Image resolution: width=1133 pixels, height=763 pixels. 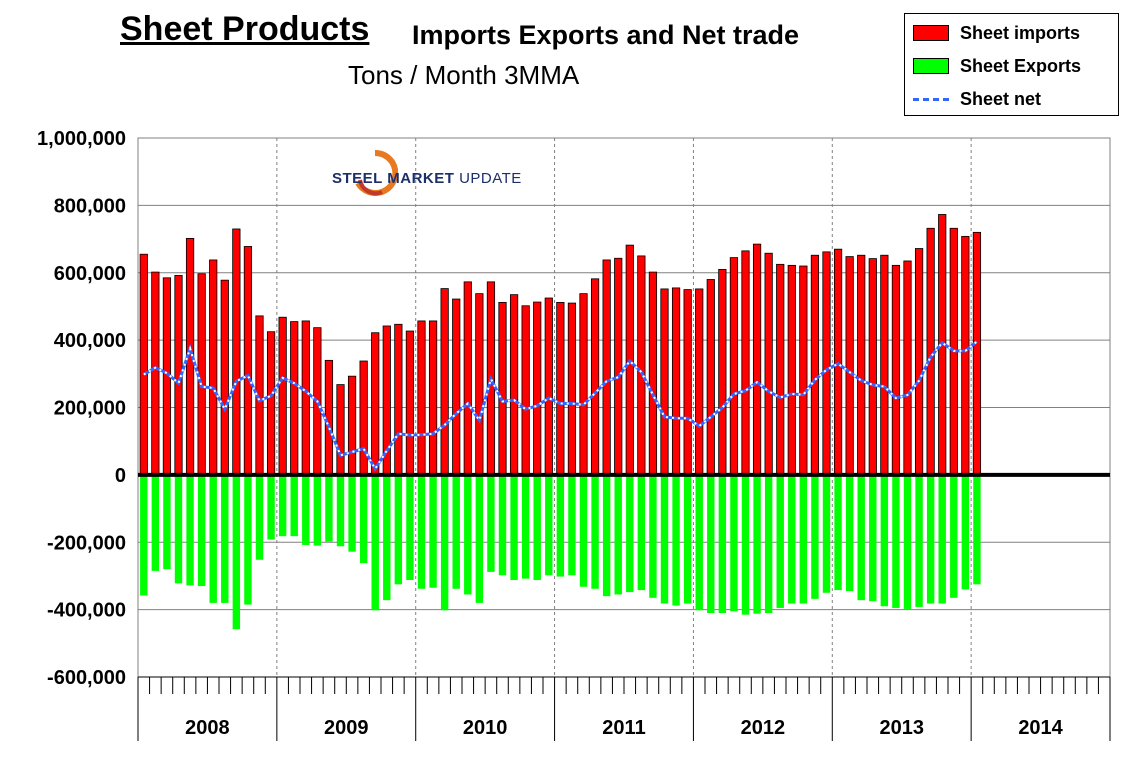 What do you see at coordinates (90, 274) in the screenshot?
I see `y-tick-label: 600,000` at bounding box center [90, 274].